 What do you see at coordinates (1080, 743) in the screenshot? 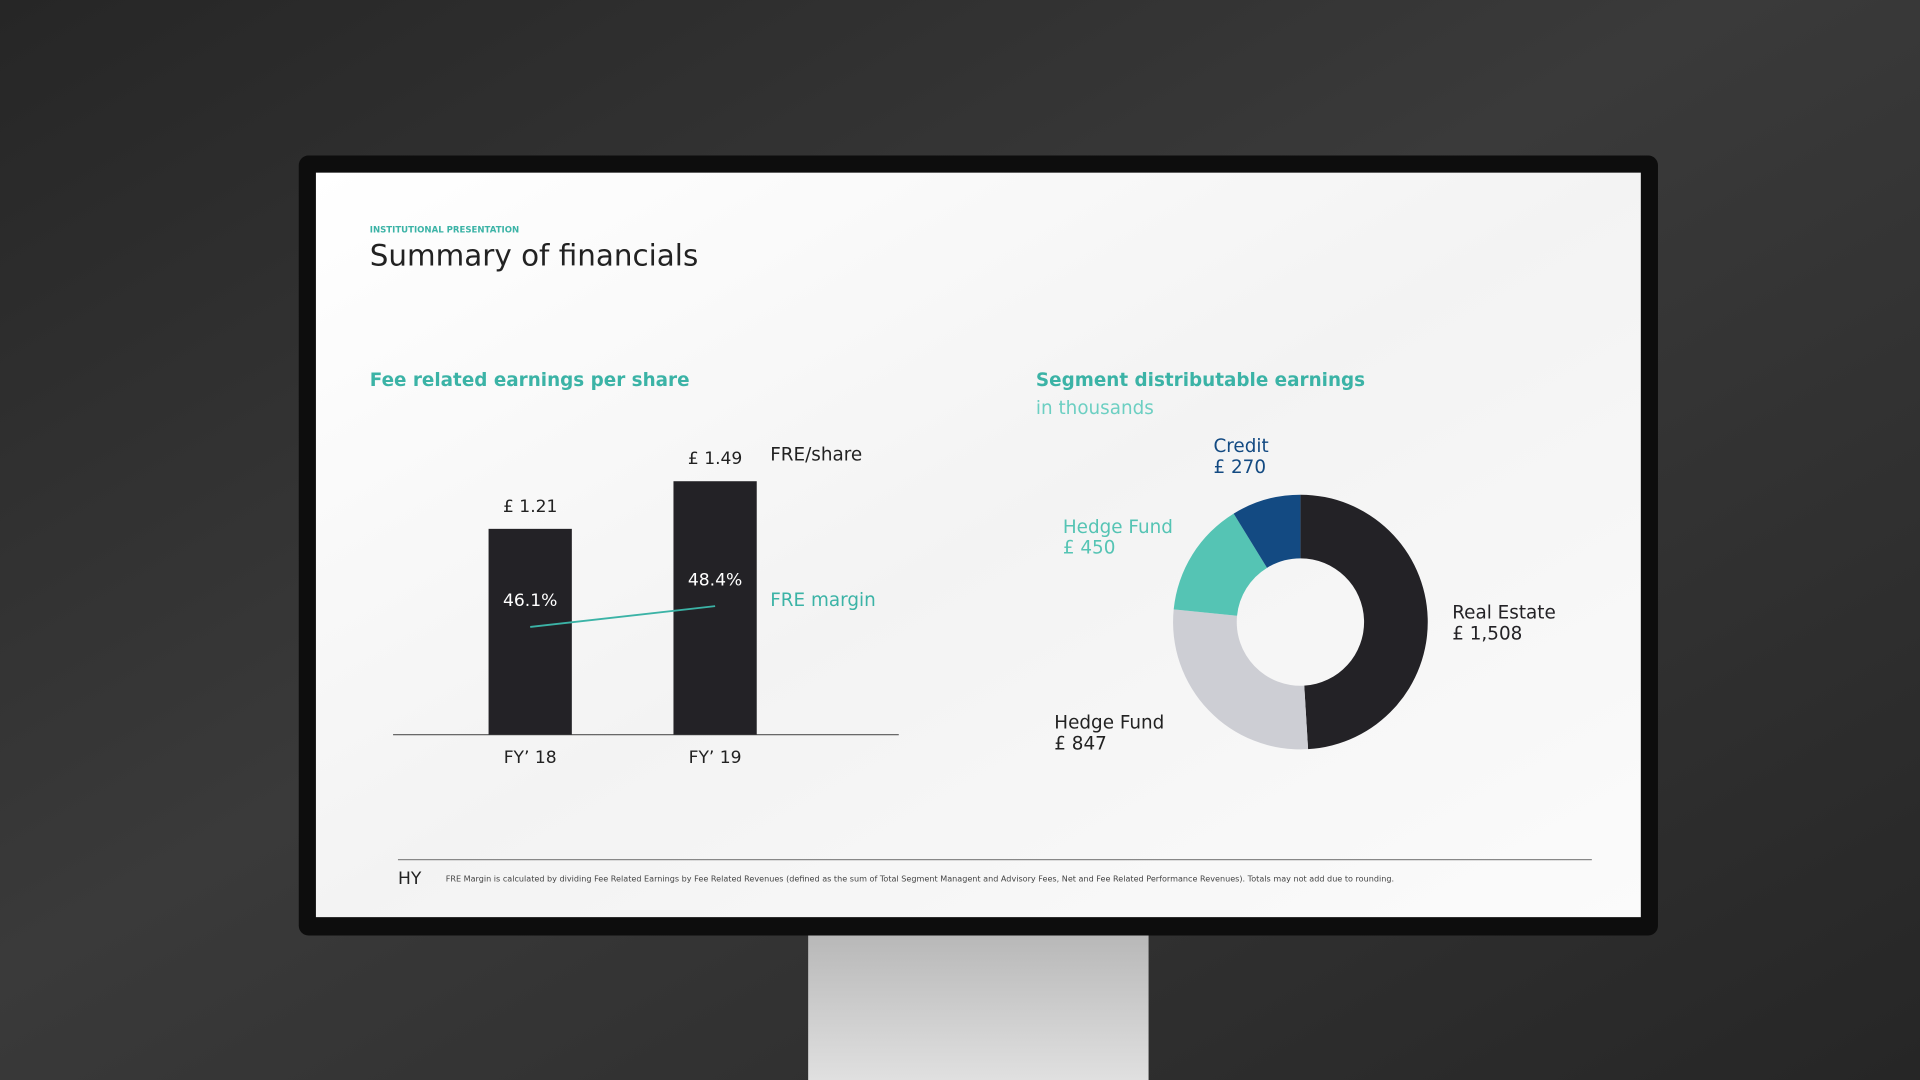
I see `segment-value: £ 847` at bounding box center [1080, 743].